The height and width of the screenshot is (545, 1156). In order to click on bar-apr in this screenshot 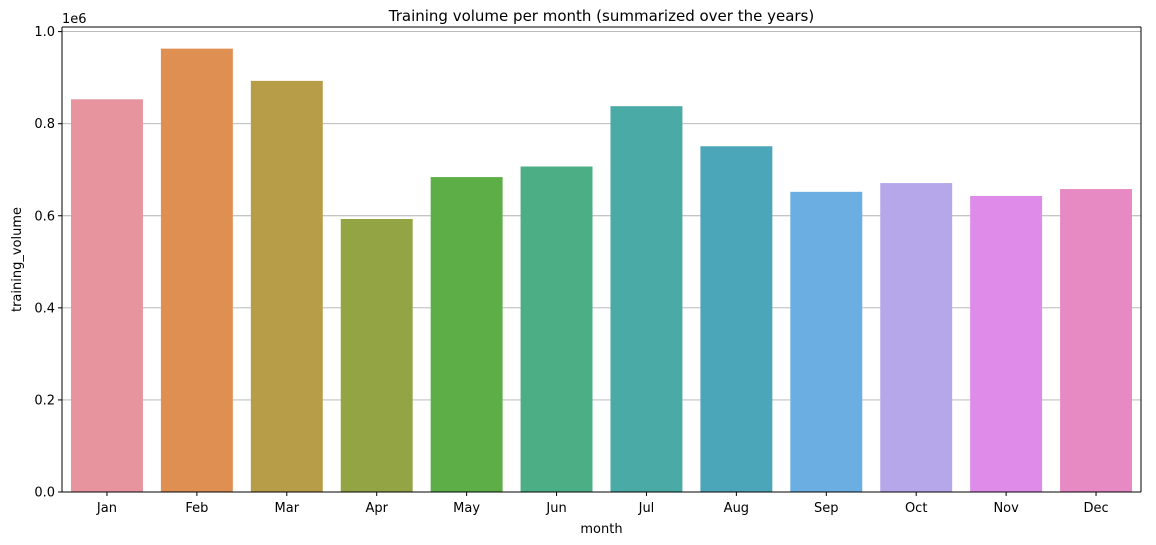, I will do `click(376, 355)`.